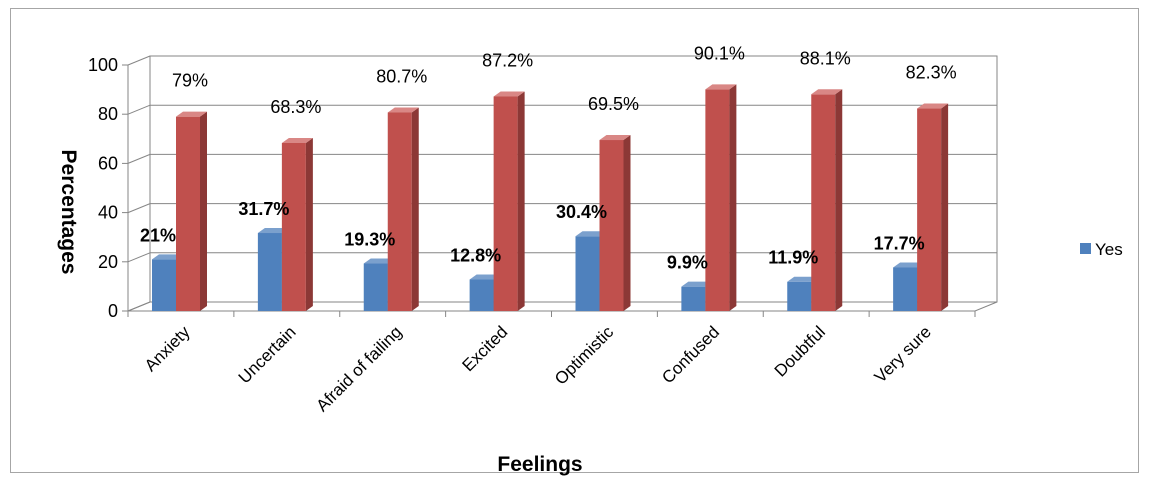  Describe the element at coordinates (584, 355) in the screenshot. I see `x-tick-label: Optimistic` at that location.